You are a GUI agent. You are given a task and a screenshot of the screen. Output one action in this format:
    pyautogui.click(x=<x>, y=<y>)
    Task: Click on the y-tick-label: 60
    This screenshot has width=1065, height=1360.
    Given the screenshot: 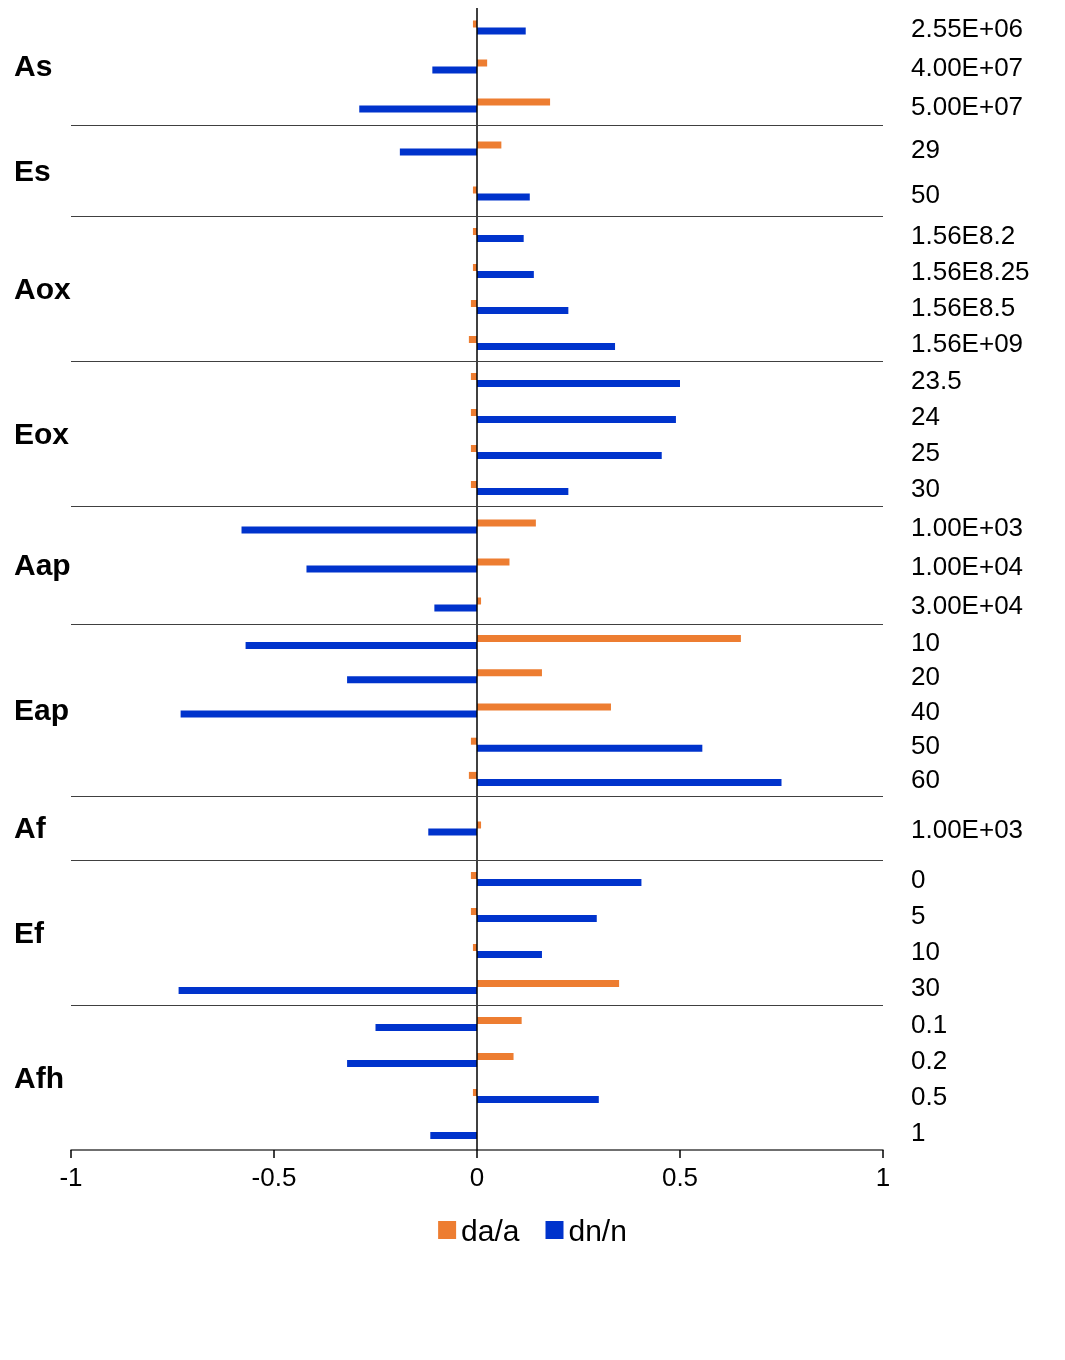 What is the action you would take?
    pyautogui.click(x=925, y=778)
    